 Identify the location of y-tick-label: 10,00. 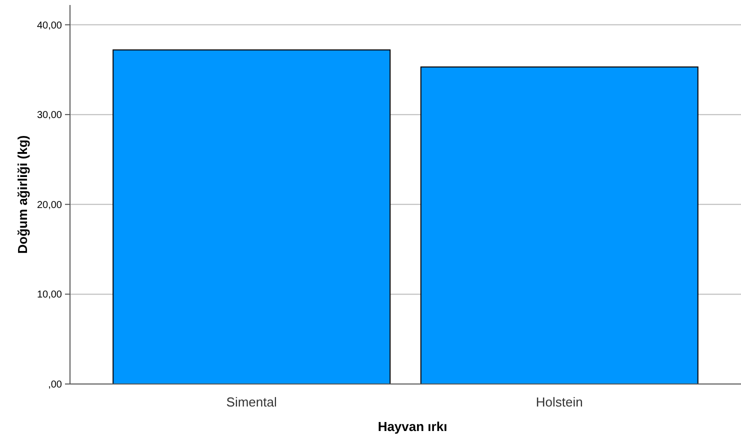
(49, 295).